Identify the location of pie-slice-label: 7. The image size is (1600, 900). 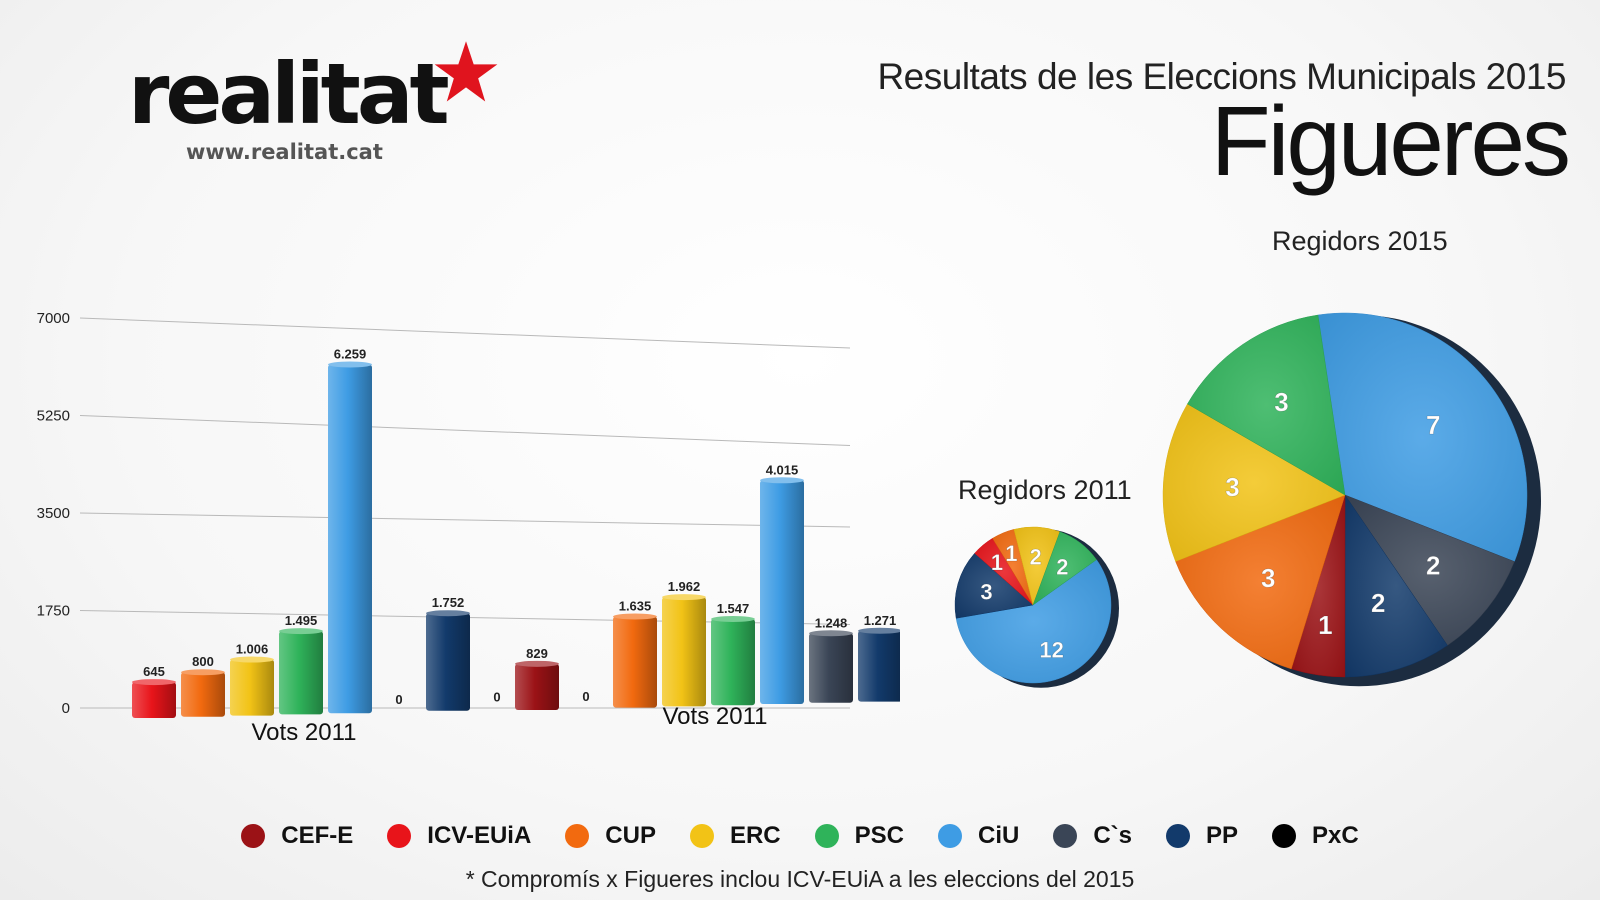
(1433, 425).